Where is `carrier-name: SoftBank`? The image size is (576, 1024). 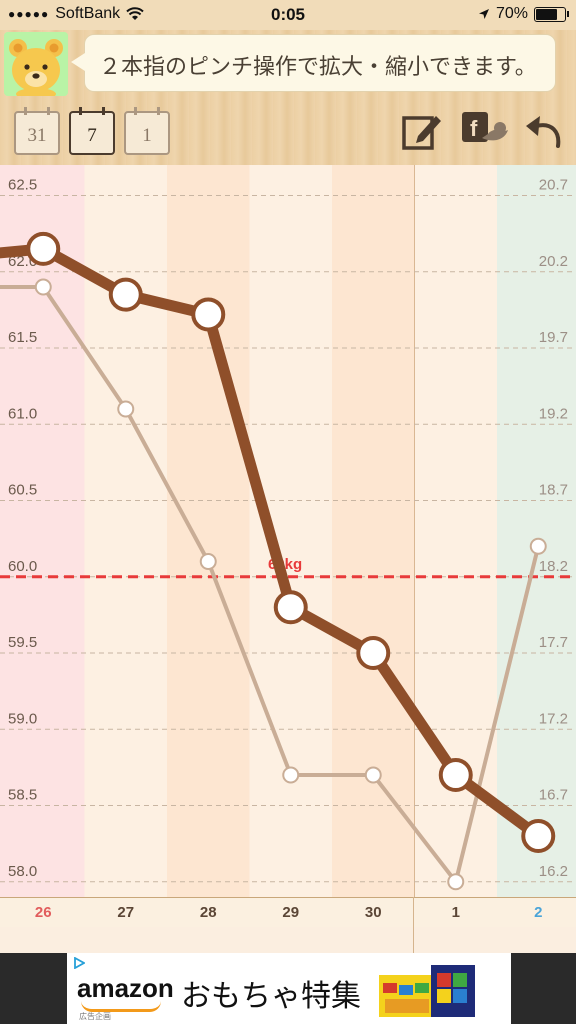
carrier-name: SoftBank is located at coordinates (88, 13).